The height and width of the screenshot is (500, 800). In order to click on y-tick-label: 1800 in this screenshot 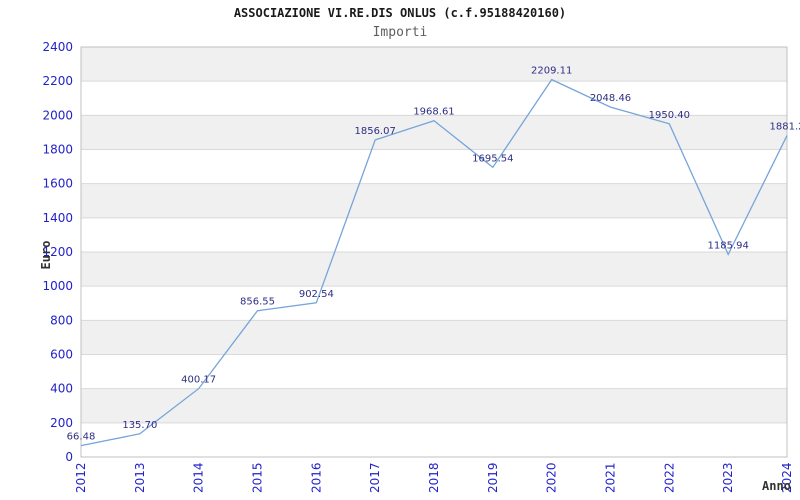, I will do `click(57, 150)`.